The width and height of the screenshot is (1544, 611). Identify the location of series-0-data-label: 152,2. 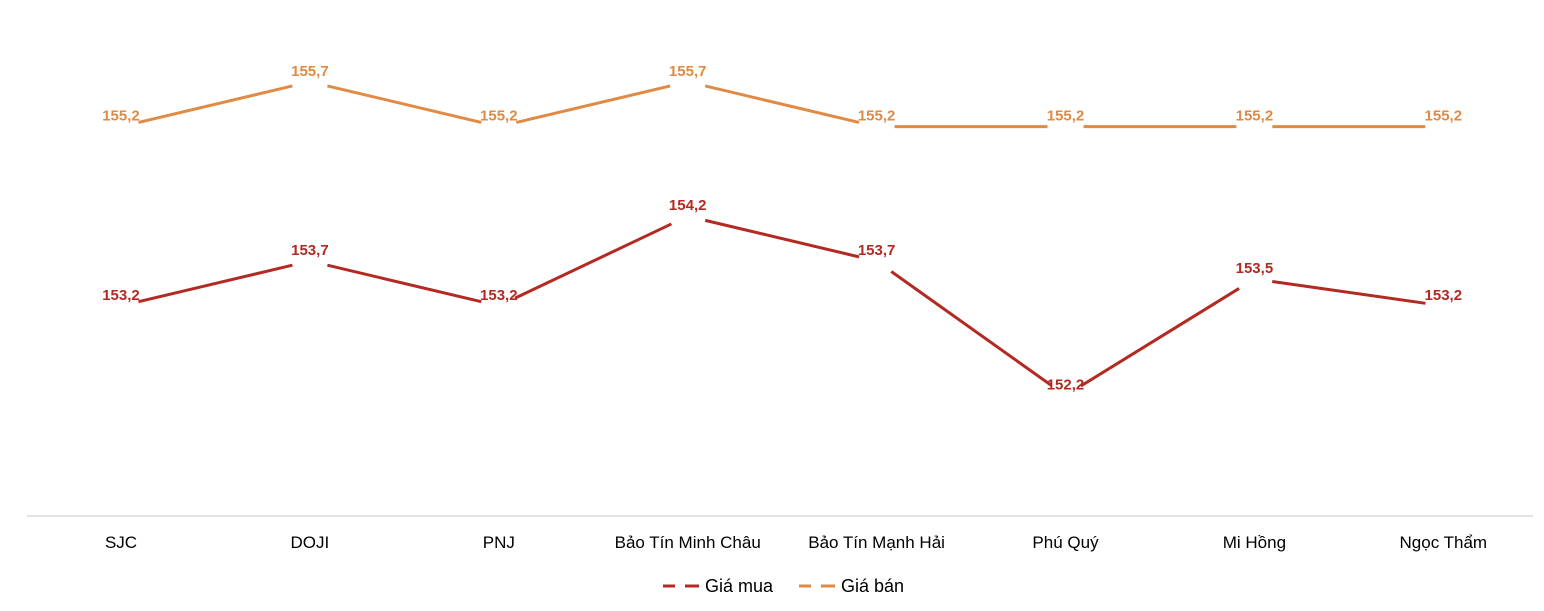
(1066, 384).